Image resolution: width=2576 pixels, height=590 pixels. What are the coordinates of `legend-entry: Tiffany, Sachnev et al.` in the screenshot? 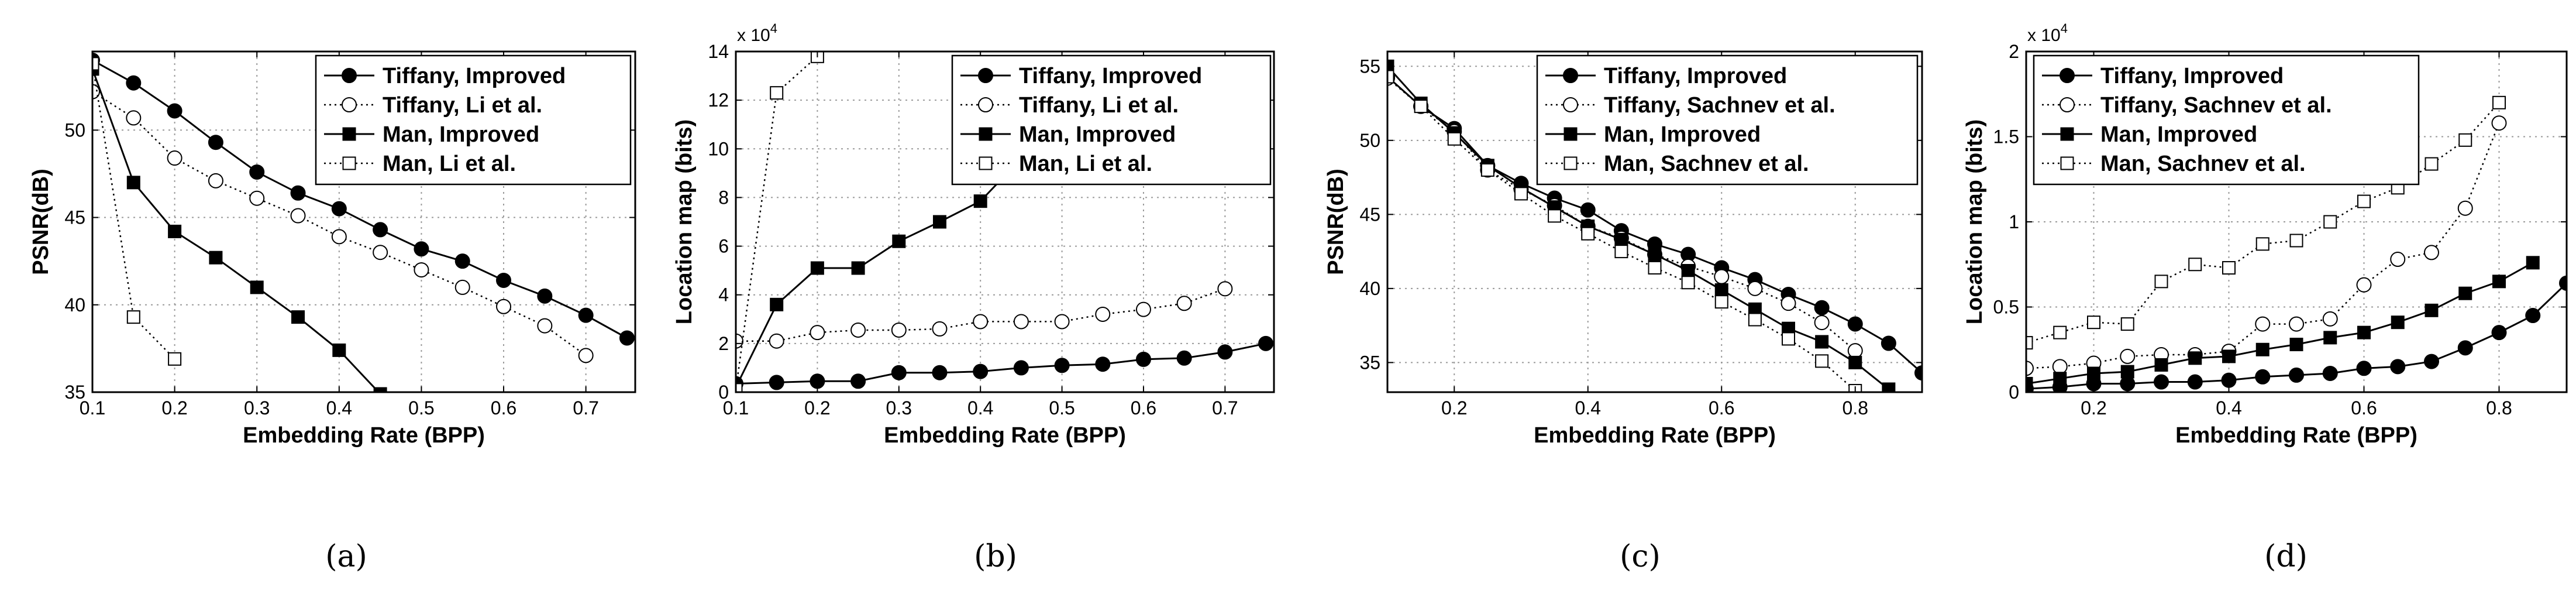 It's located at (1719, 105).